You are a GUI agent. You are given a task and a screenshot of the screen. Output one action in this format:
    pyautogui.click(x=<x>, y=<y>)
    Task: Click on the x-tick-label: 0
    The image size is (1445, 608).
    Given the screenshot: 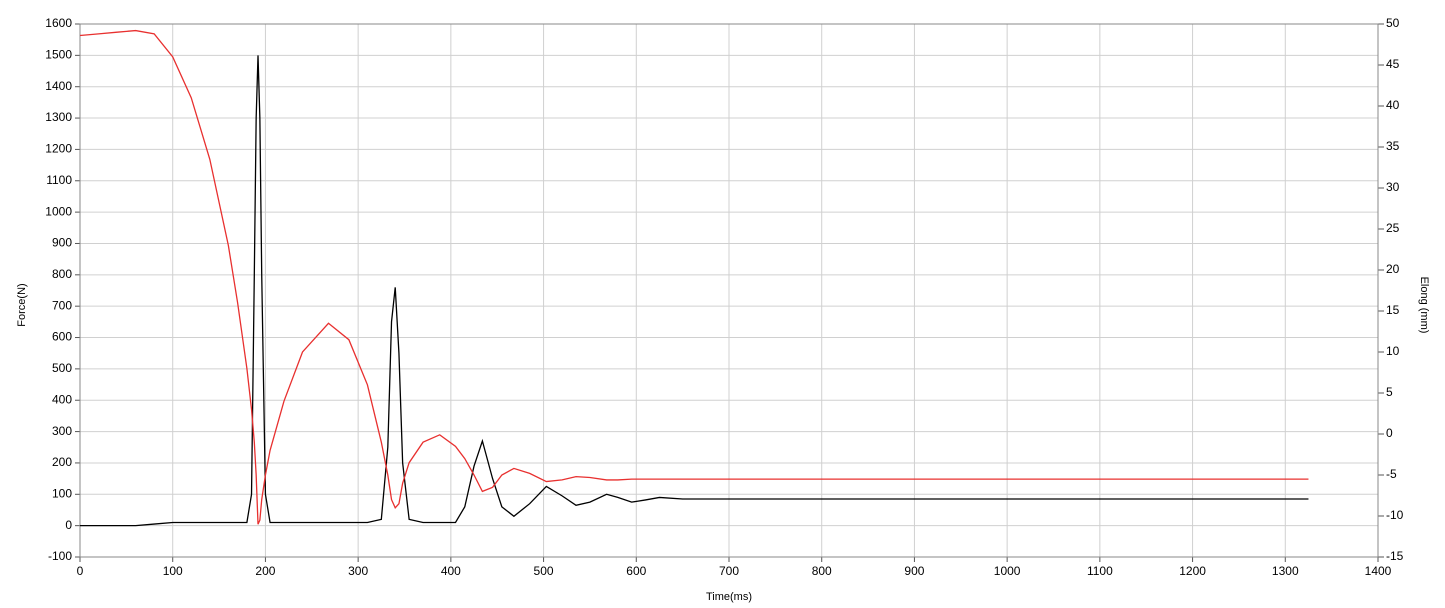 What is the action you would take?
    pyautogui.click(x=80, y=571)
    